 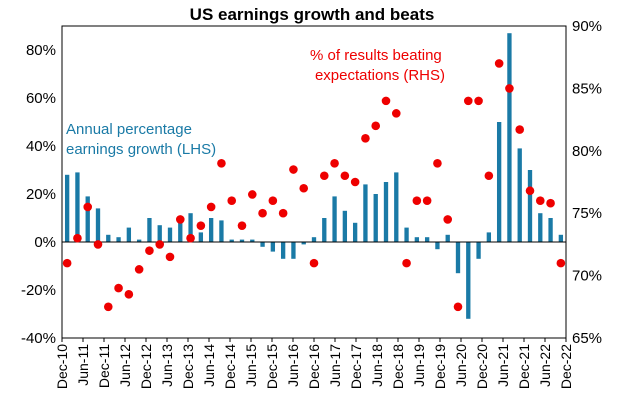 I want to click on annotation-rhs-line-2: expectations (RHS), so click(x=380, y=75).